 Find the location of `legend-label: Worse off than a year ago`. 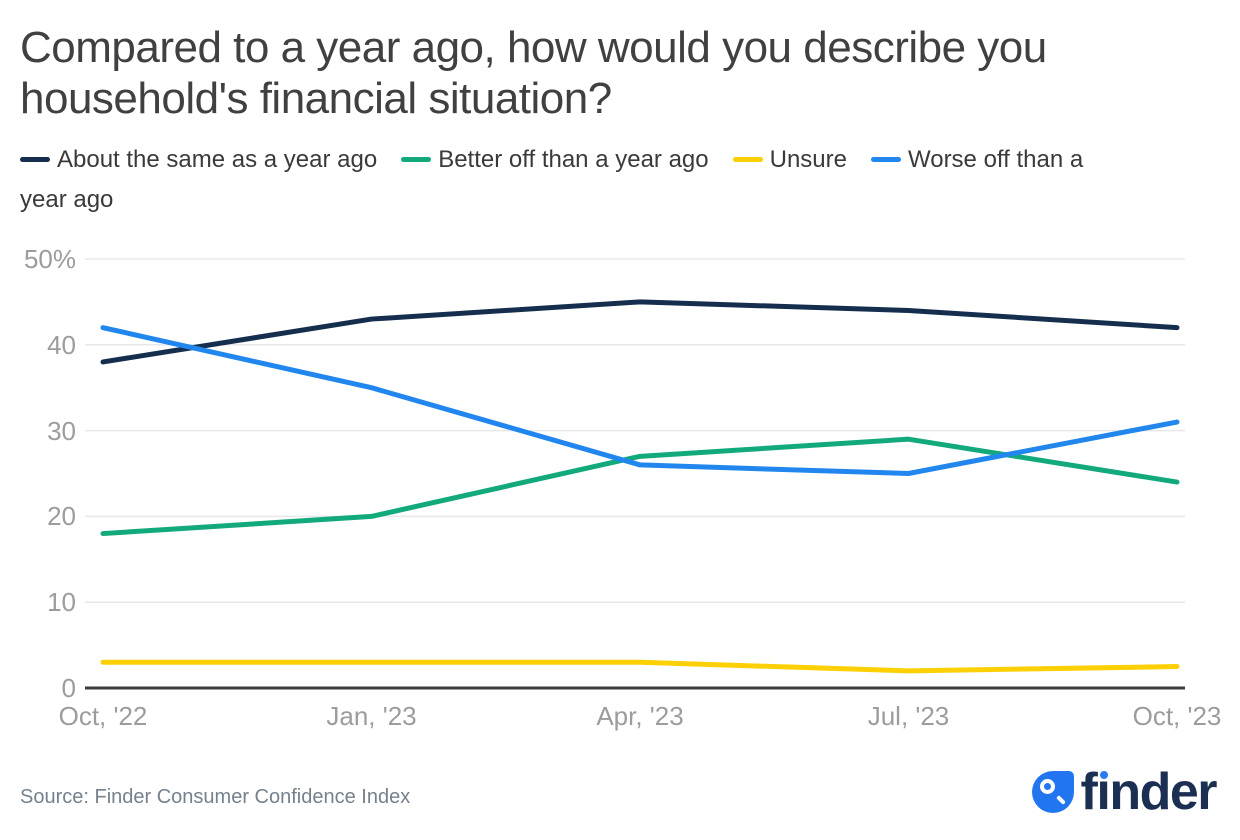

legend-label: Worse off than a year ago is located at coordinates (552, 179).